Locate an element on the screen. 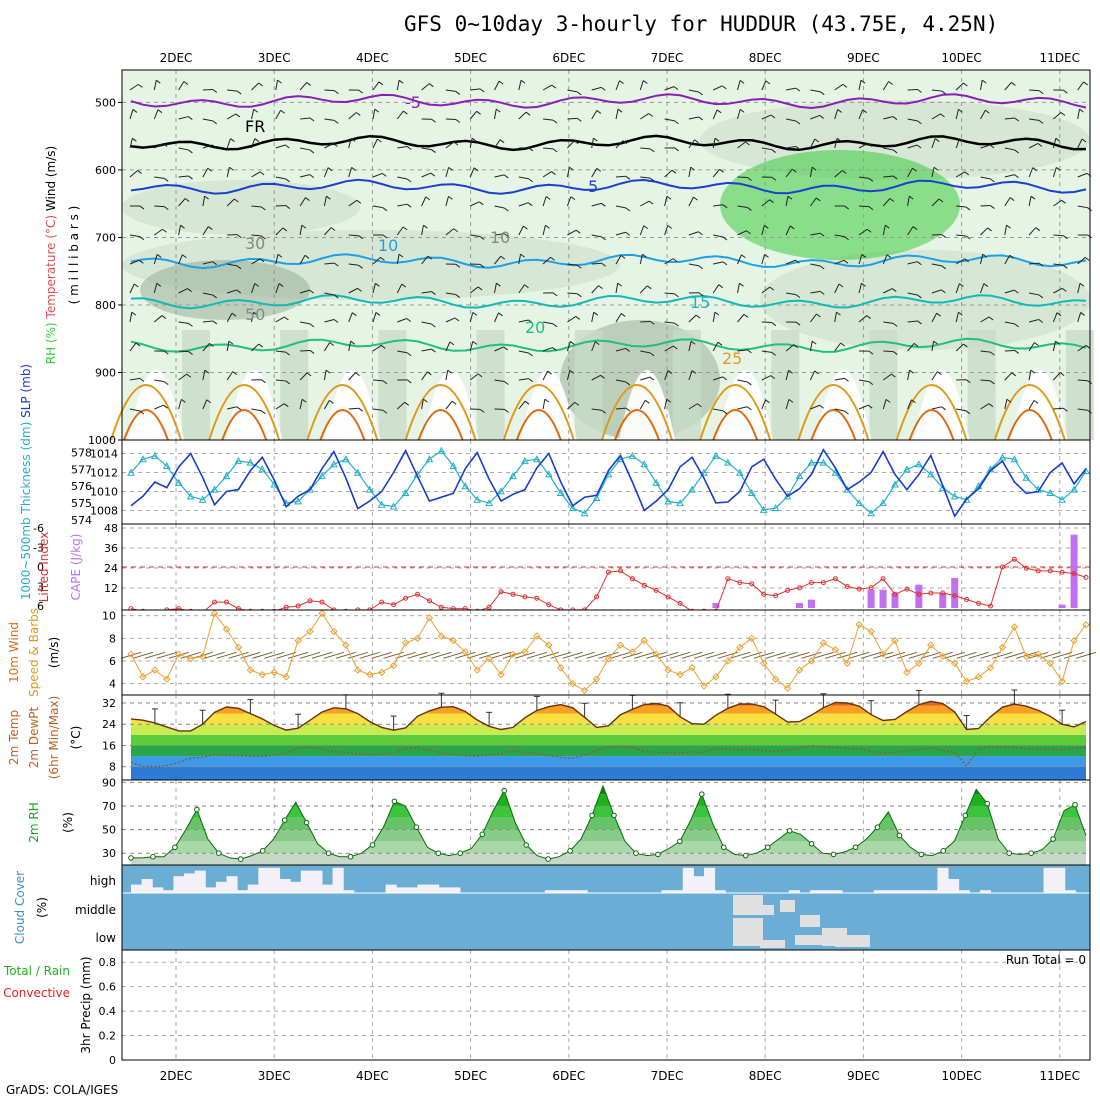  y-tick-label-left: 3 is located at coordinates (40, 587).